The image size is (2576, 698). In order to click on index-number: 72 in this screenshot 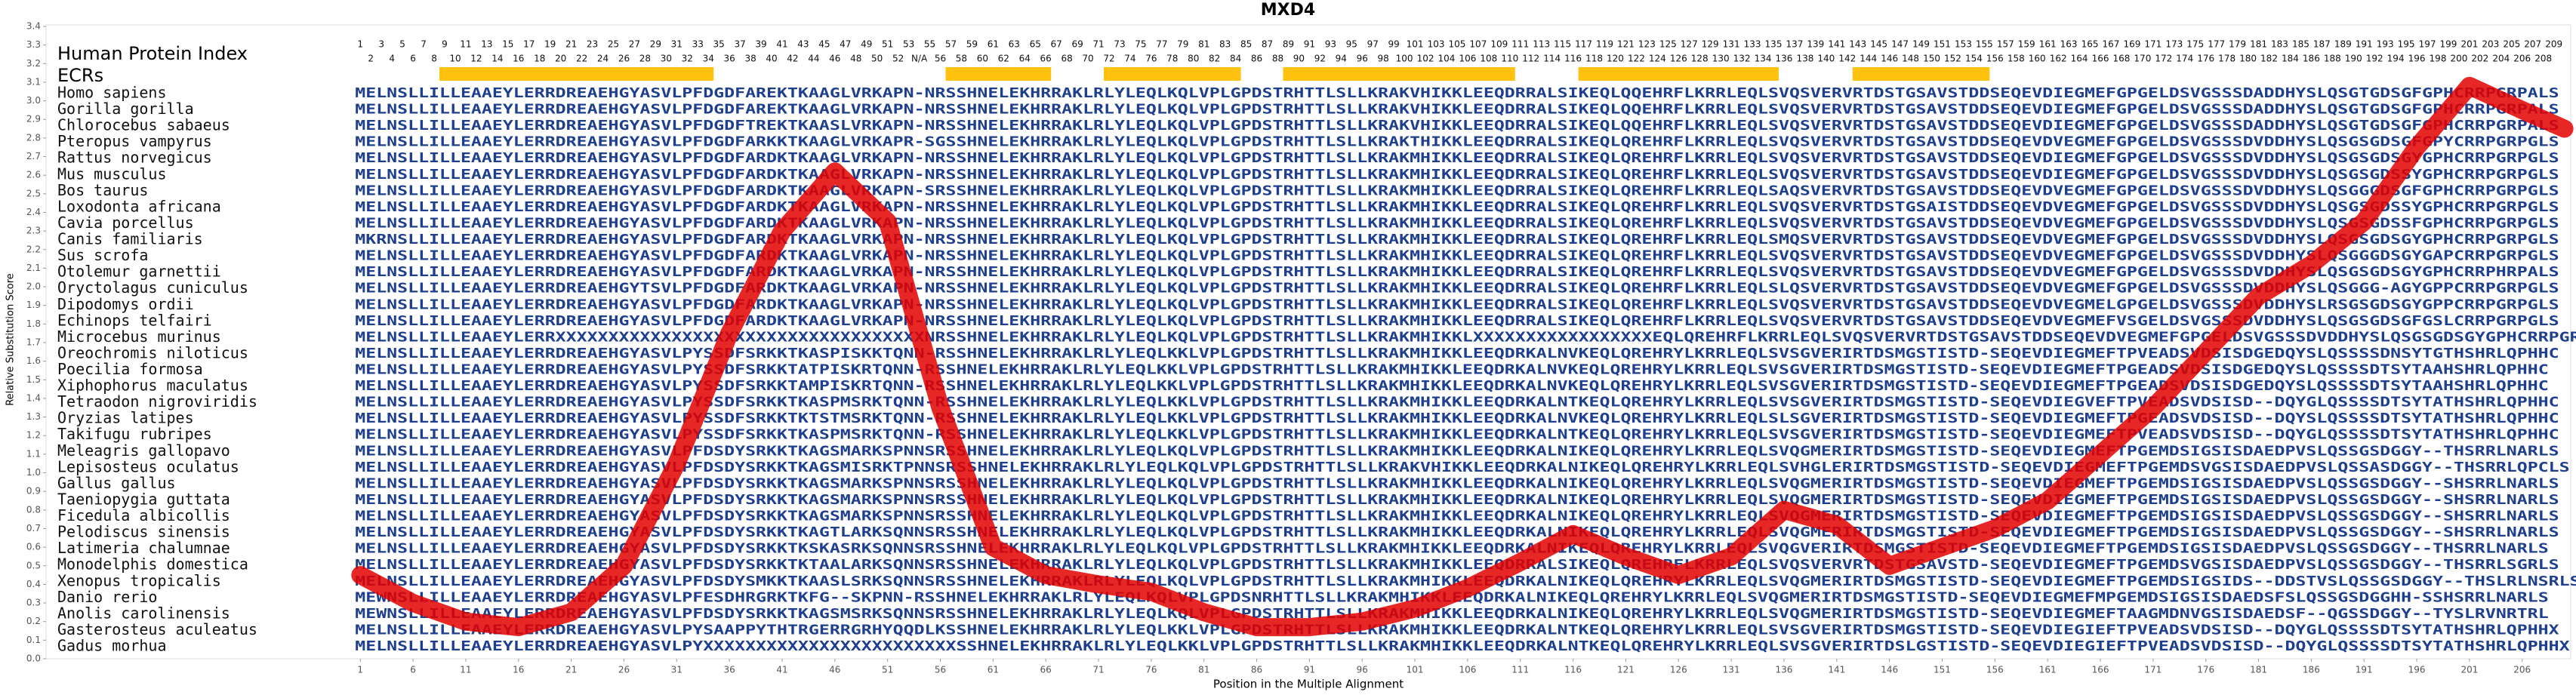, I will do `click(1108, 59)`.